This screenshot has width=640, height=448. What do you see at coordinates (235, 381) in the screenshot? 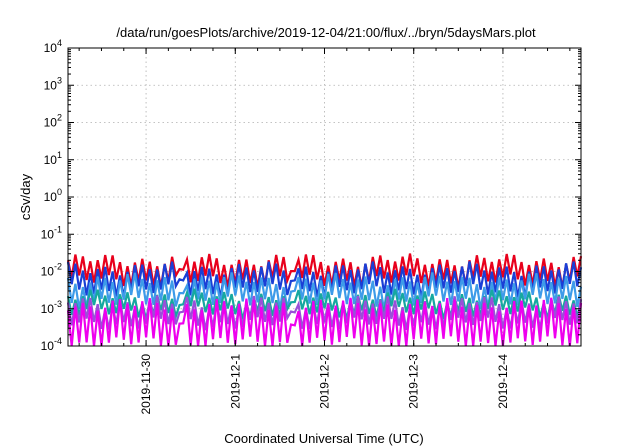
I see `x-tick-label: 2019-12-1` at bounding box center [235, 381].